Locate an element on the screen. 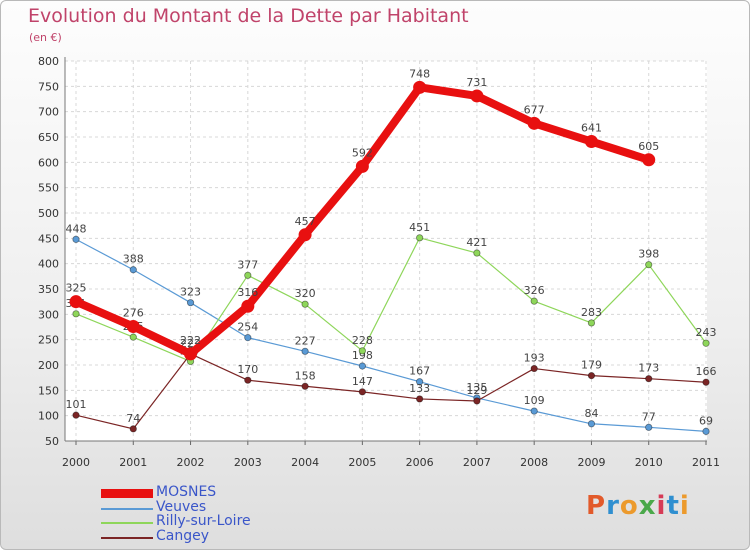  legend-label: Cangey is located at coordinates (183, 535).